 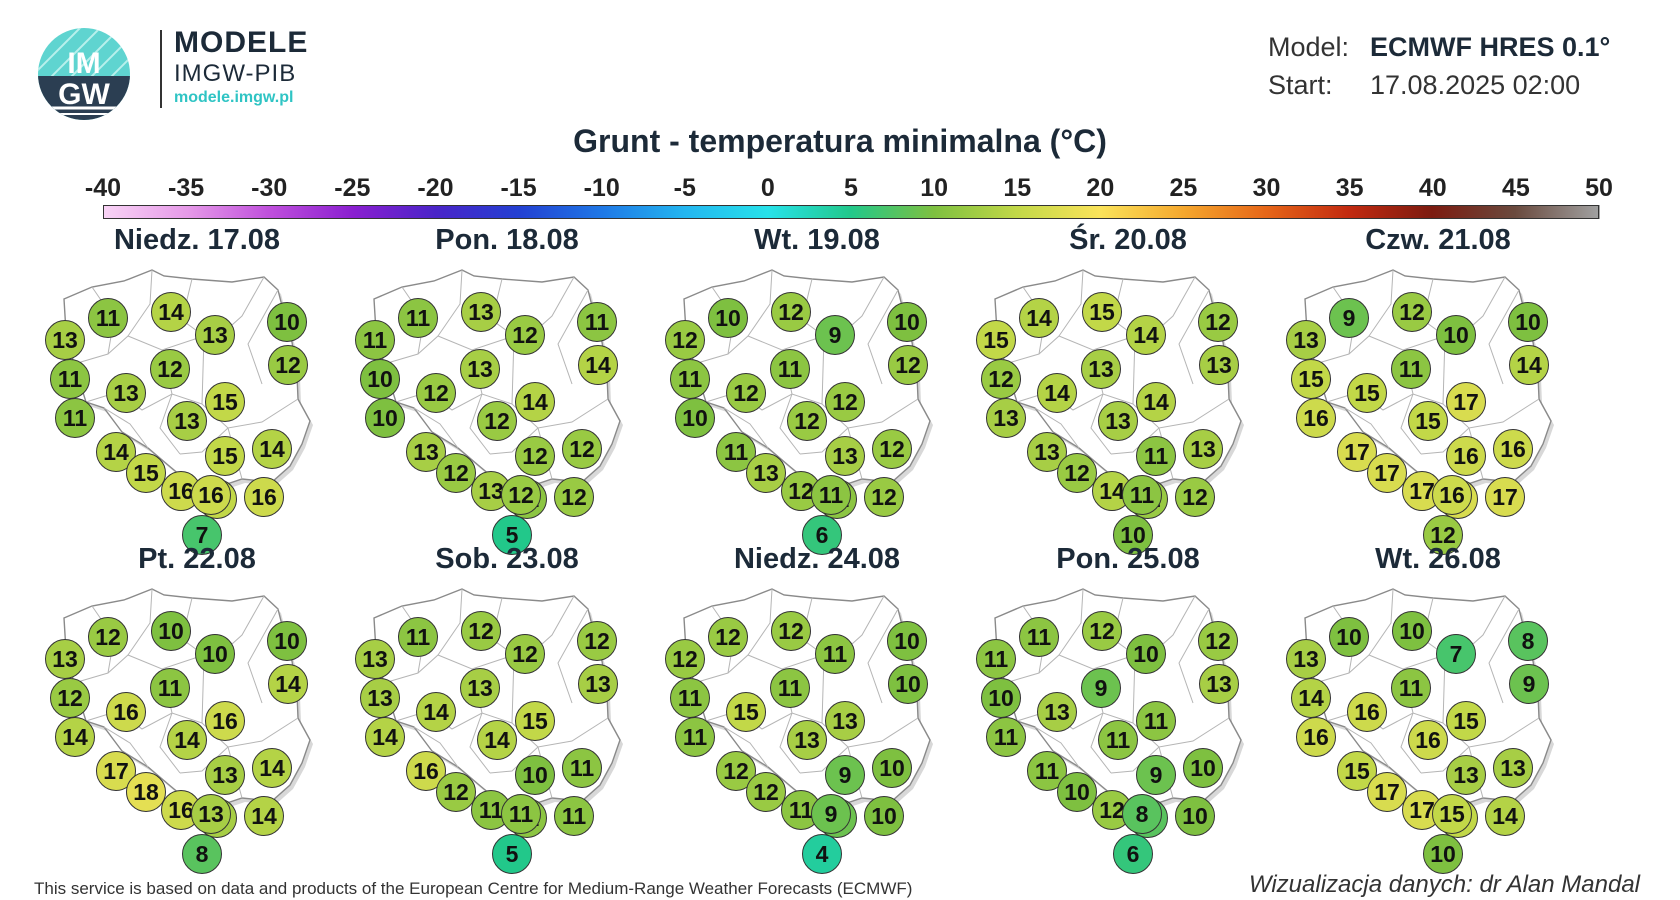 What do you see at coordinates (851, 212) in the screenshot?
I see `color-scale-bar` at bounding box center [851, 212].